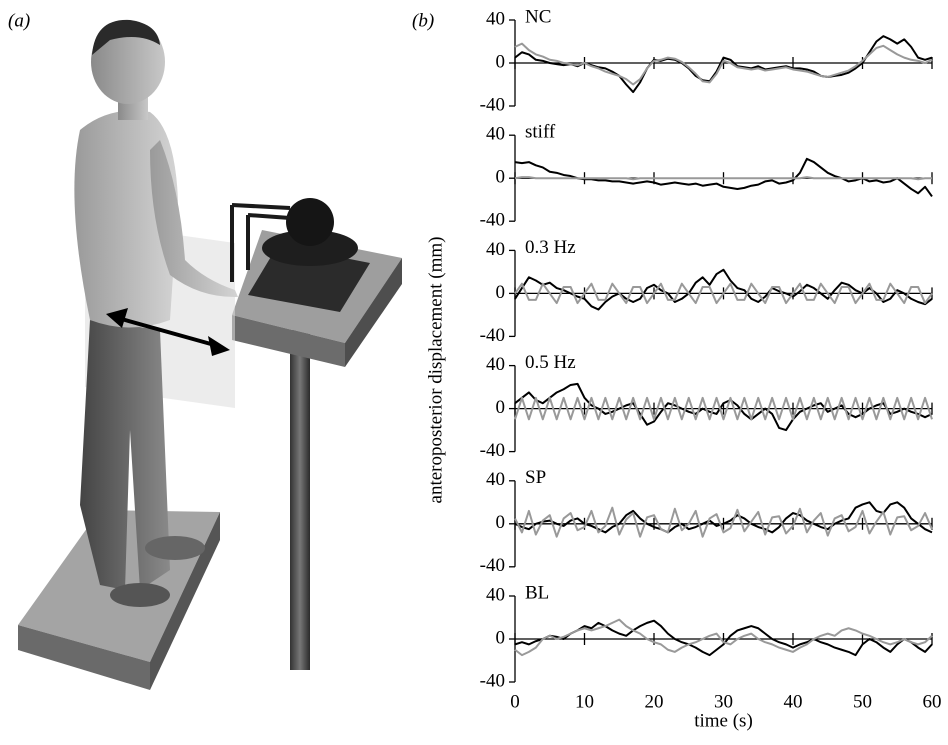 This screenshot has height=745, width=948. I want to click on device-arm, so click(260, 242).